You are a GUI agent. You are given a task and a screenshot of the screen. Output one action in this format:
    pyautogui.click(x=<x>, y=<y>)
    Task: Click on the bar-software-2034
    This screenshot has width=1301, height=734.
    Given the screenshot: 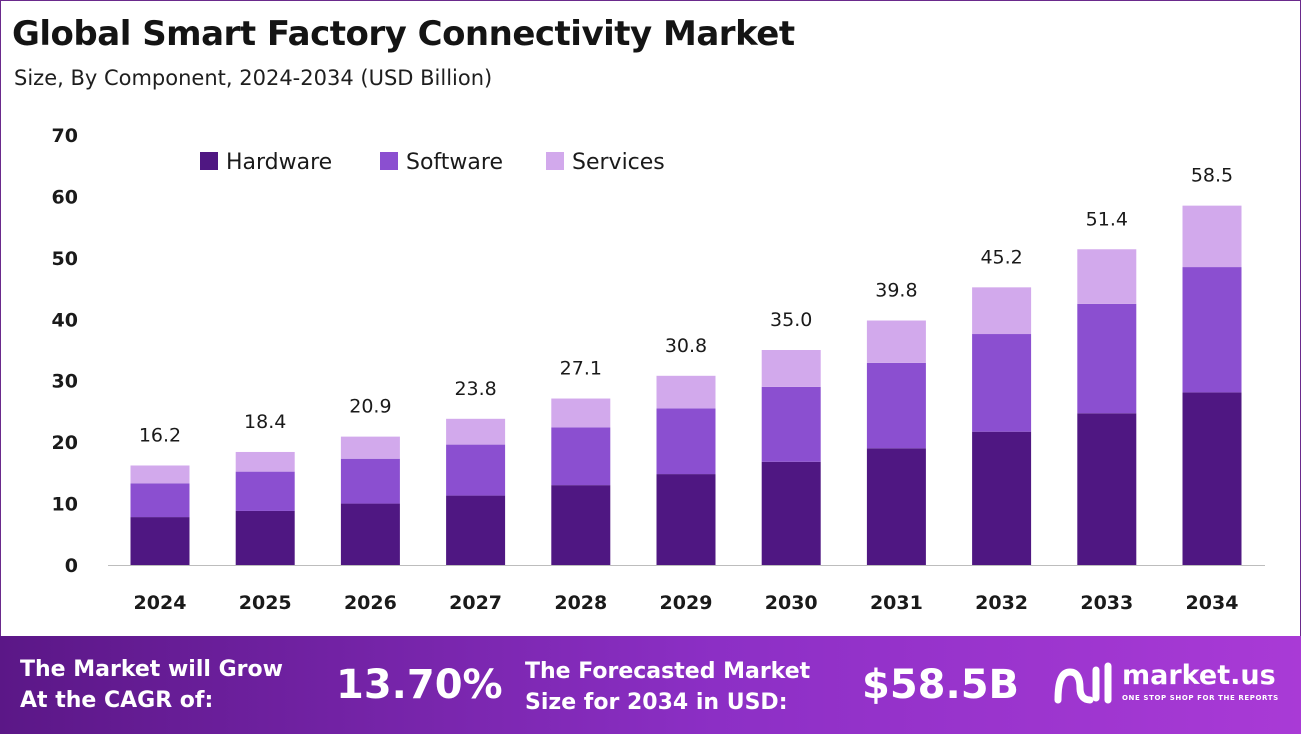 What is the action you would take?
    pyautogui.click(x=1212, y=330)
    